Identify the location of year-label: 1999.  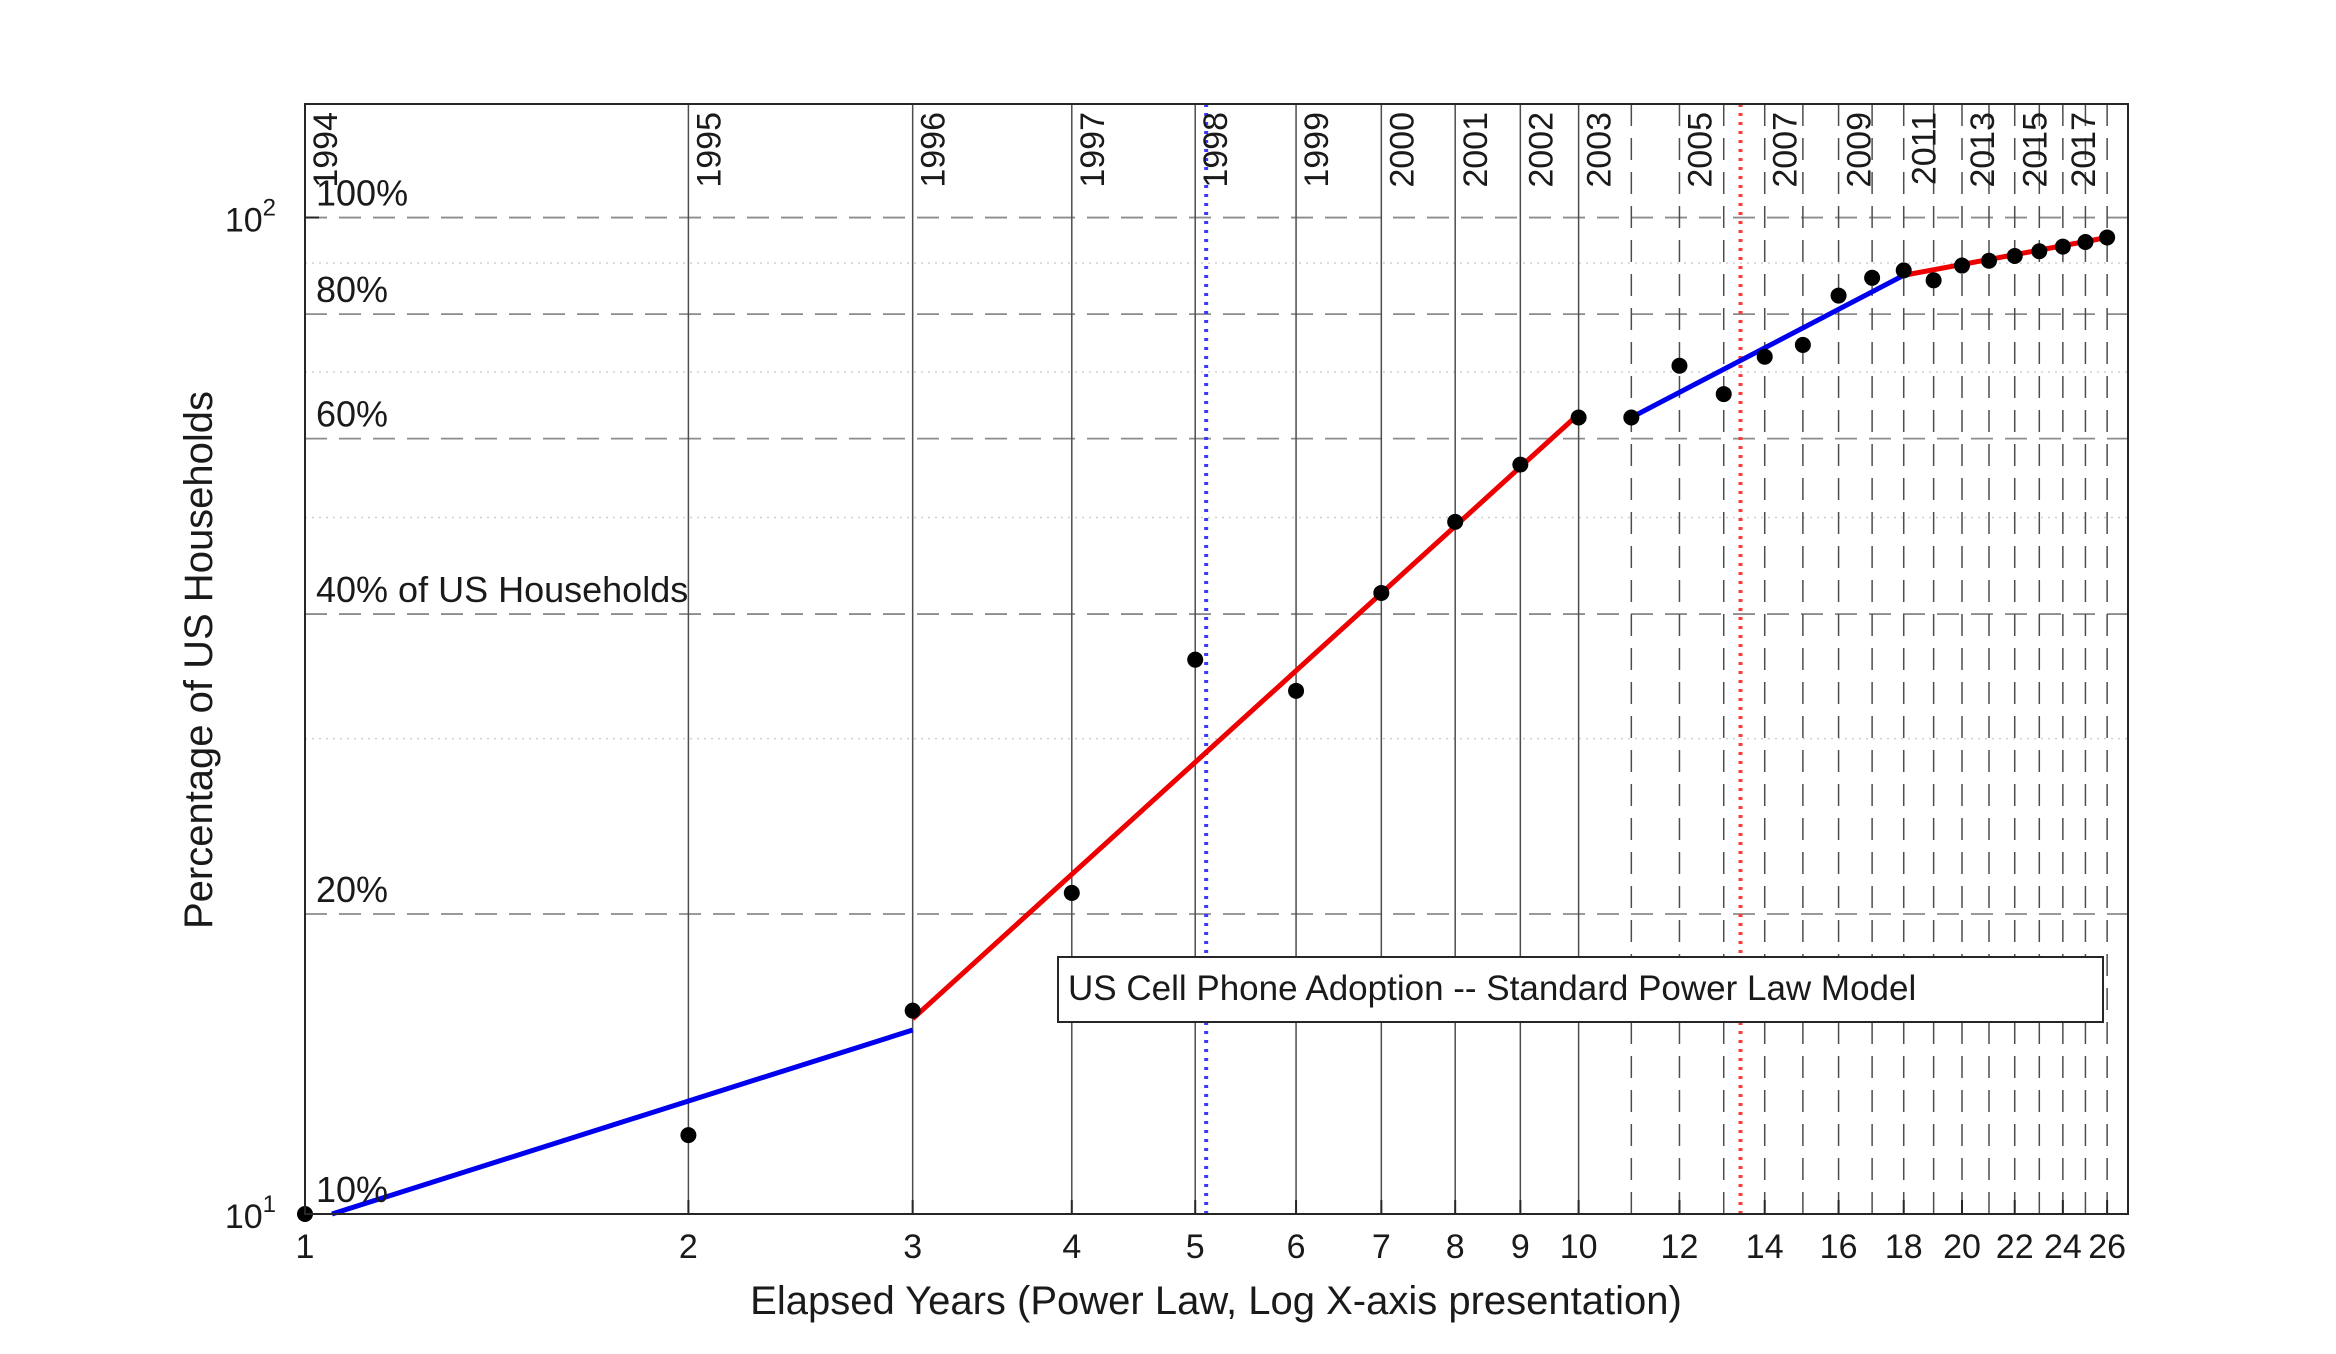
(1317, 150).